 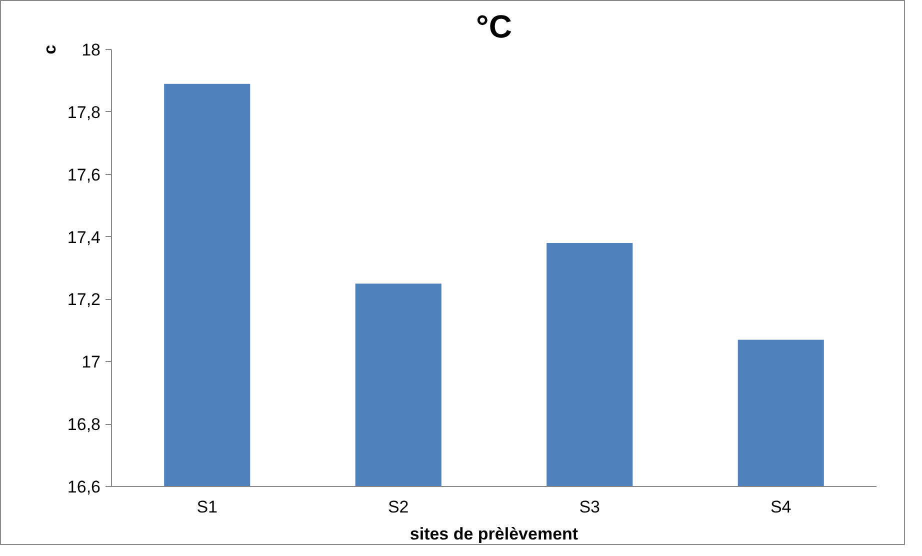 What do you see at coordinates (207, 507) in the screenshot?
I see `x-tick-label: S1` at bounding box center [207, 507].